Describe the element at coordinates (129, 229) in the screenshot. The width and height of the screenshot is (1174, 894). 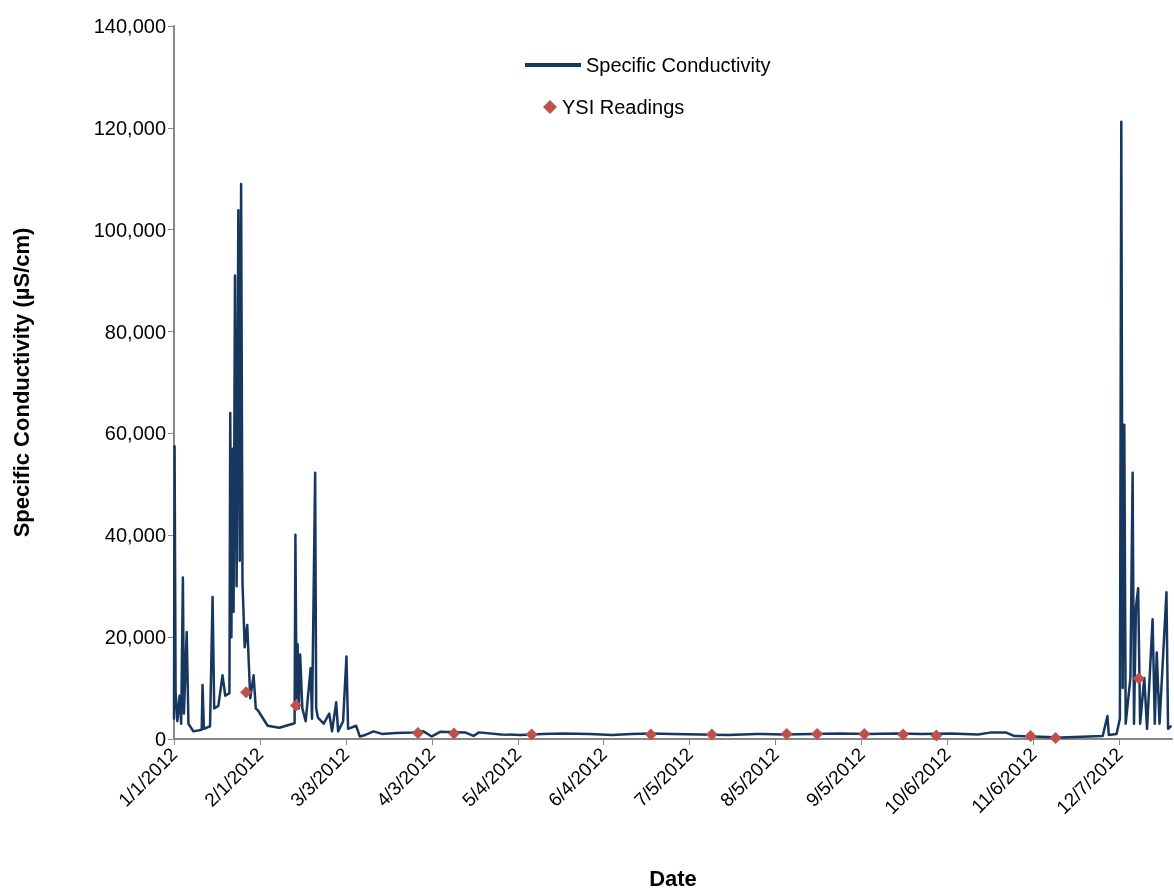
I see `y-tick-label: 100,000` at that location.